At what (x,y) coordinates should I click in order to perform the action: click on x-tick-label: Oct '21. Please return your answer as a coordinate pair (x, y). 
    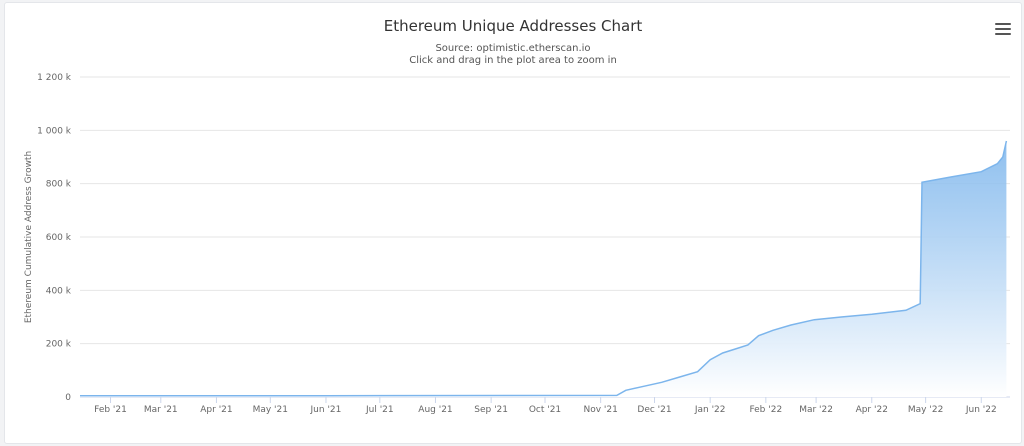
    Looking at the image, I should click on (545, 410).